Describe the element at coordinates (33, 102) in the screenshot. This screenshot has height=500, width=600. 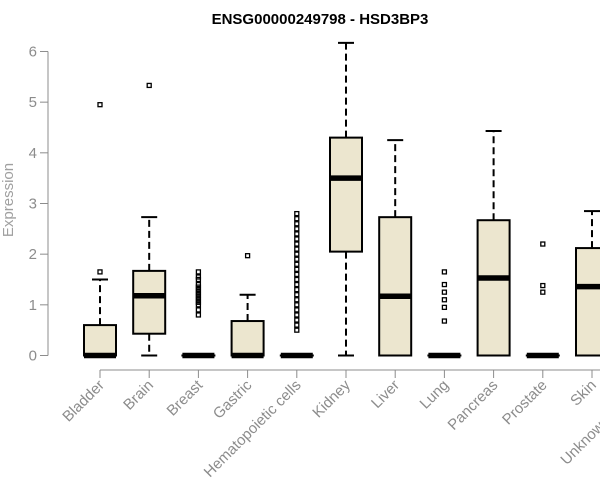
I see `y-tick-label: 5` at that location.